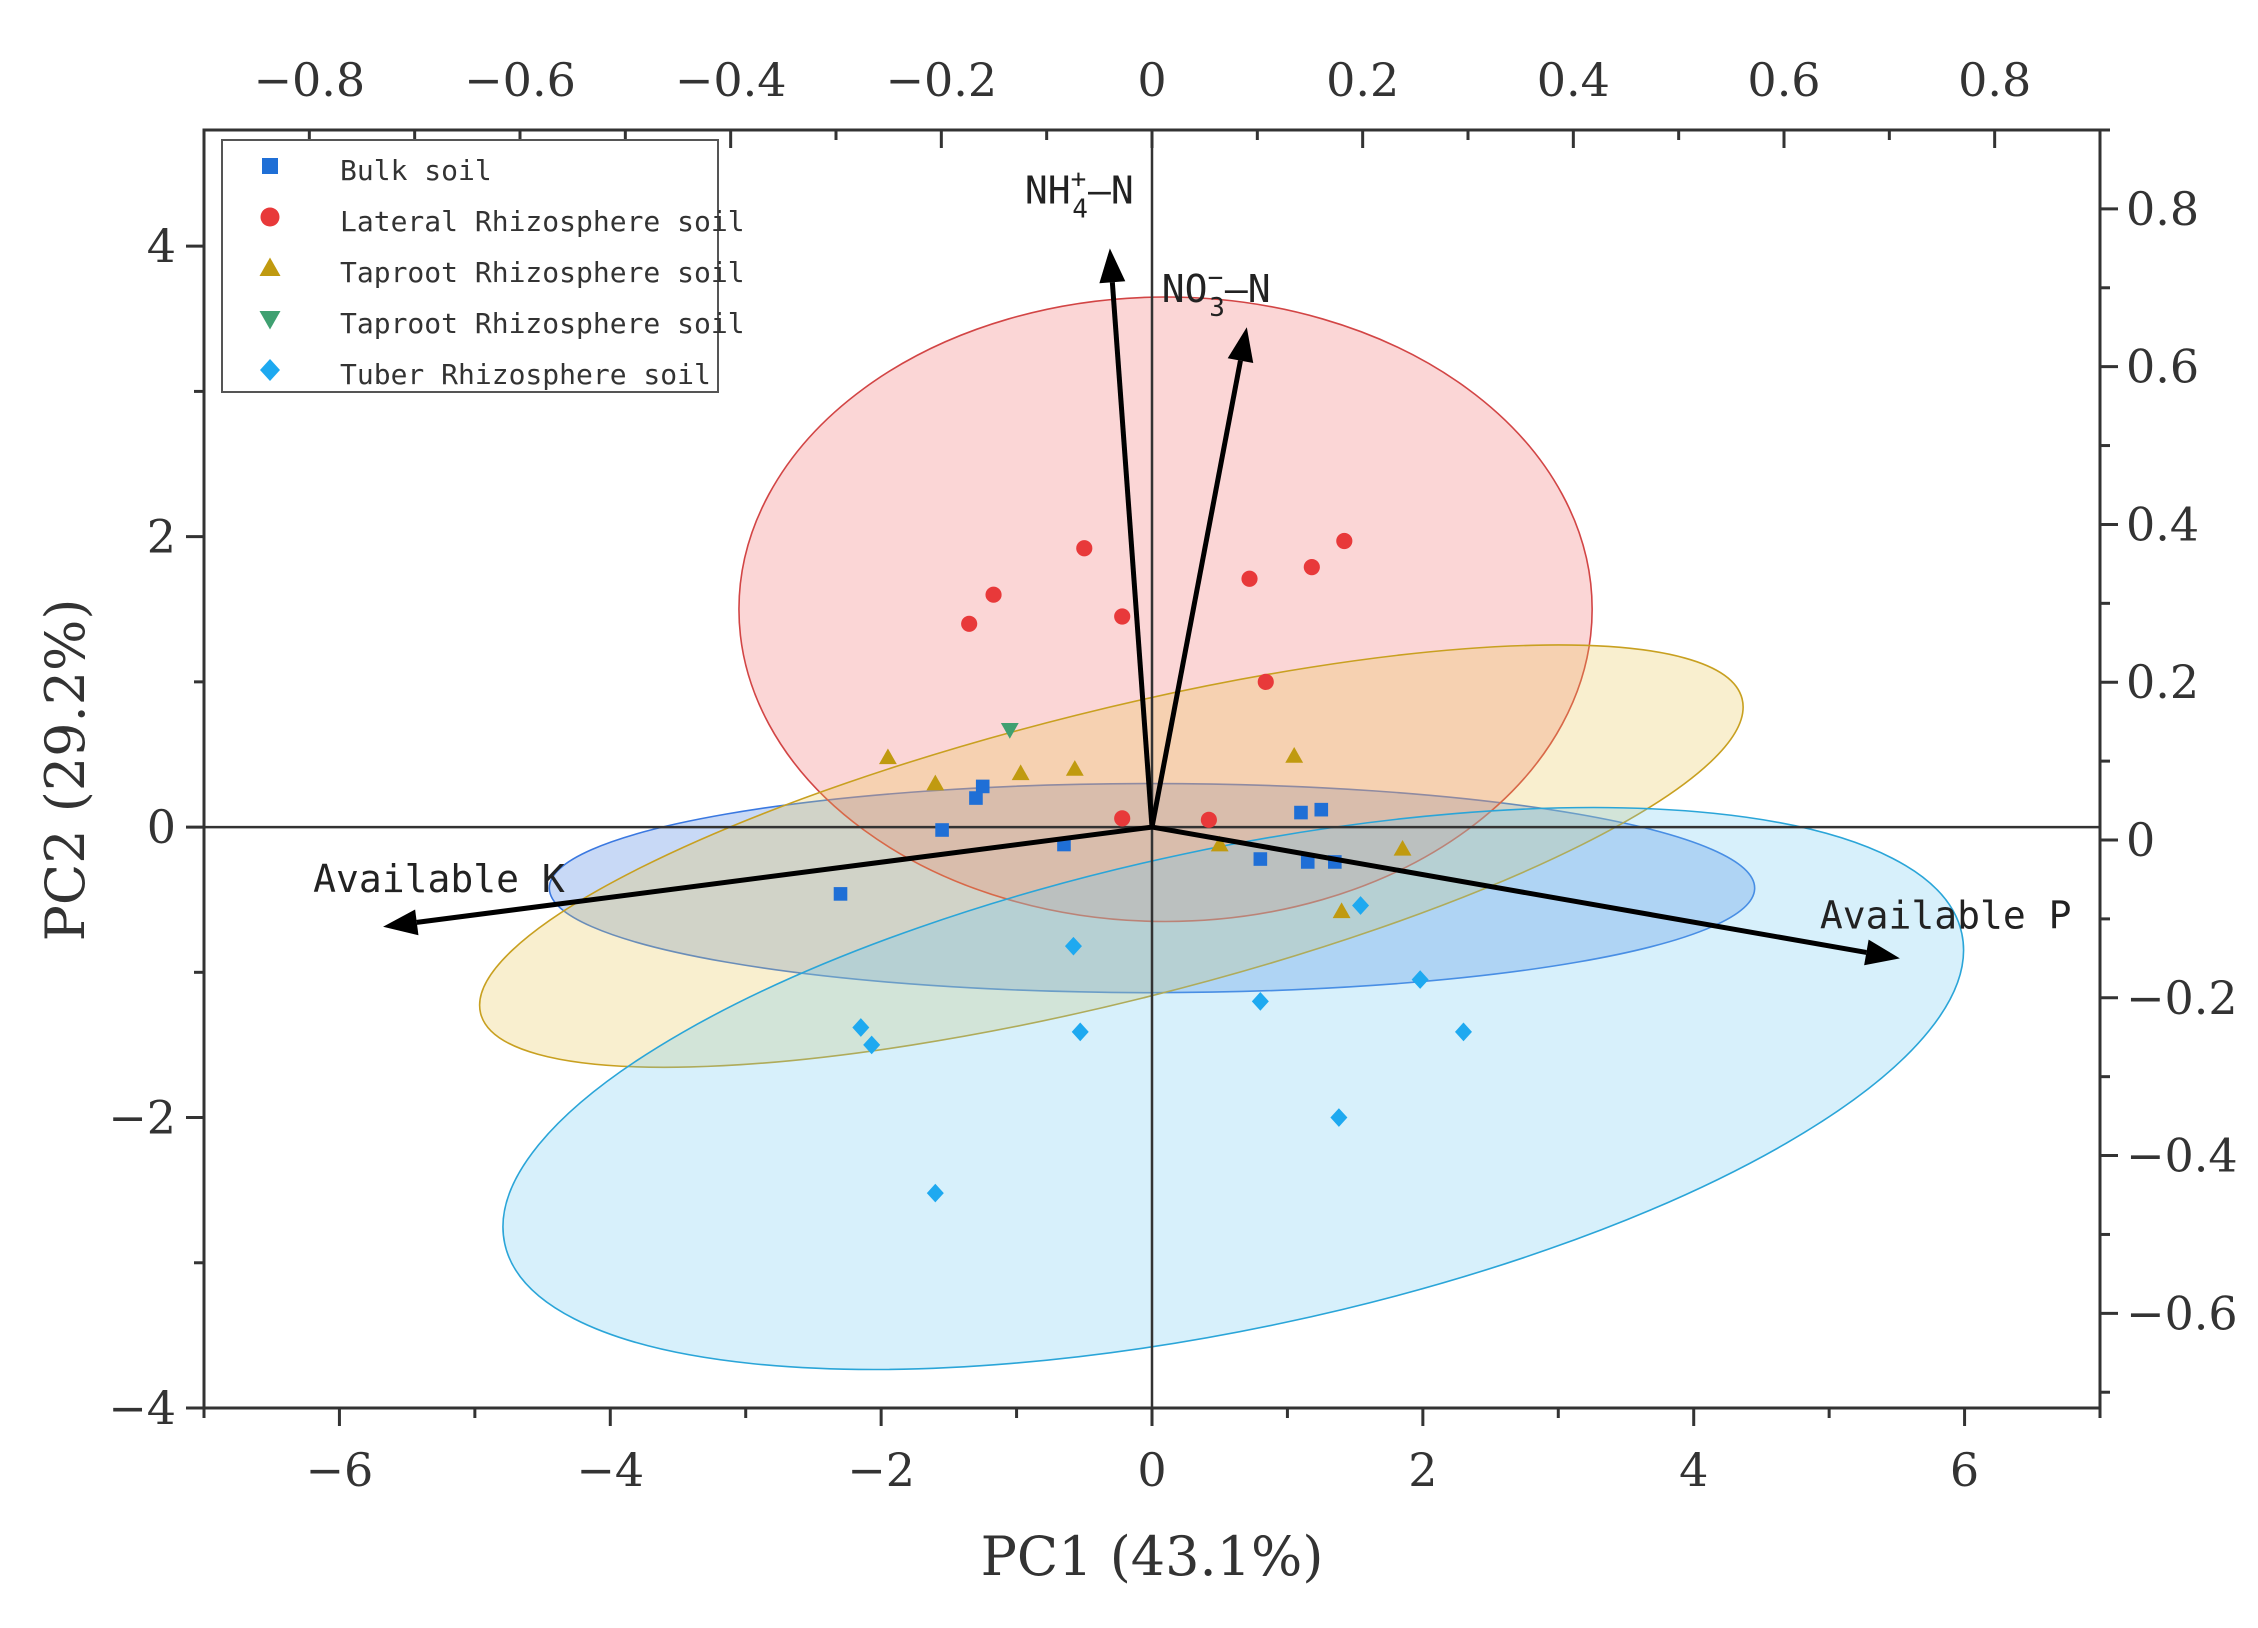  Describe the element at coordinates (2162, 209) in the screenshot. I see `right-tick-label: 0.8` at that location.